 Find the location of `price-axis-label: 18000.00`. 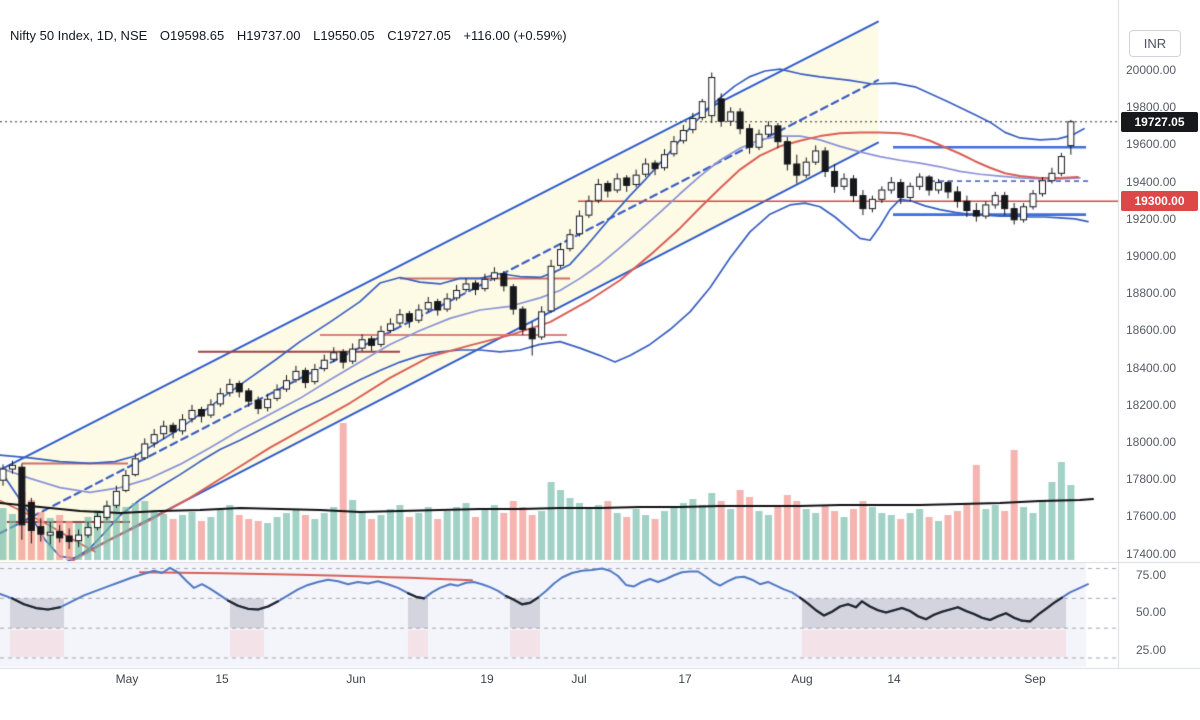

price-axis-label: 18000.00 is located at coordinates (1151, 442).